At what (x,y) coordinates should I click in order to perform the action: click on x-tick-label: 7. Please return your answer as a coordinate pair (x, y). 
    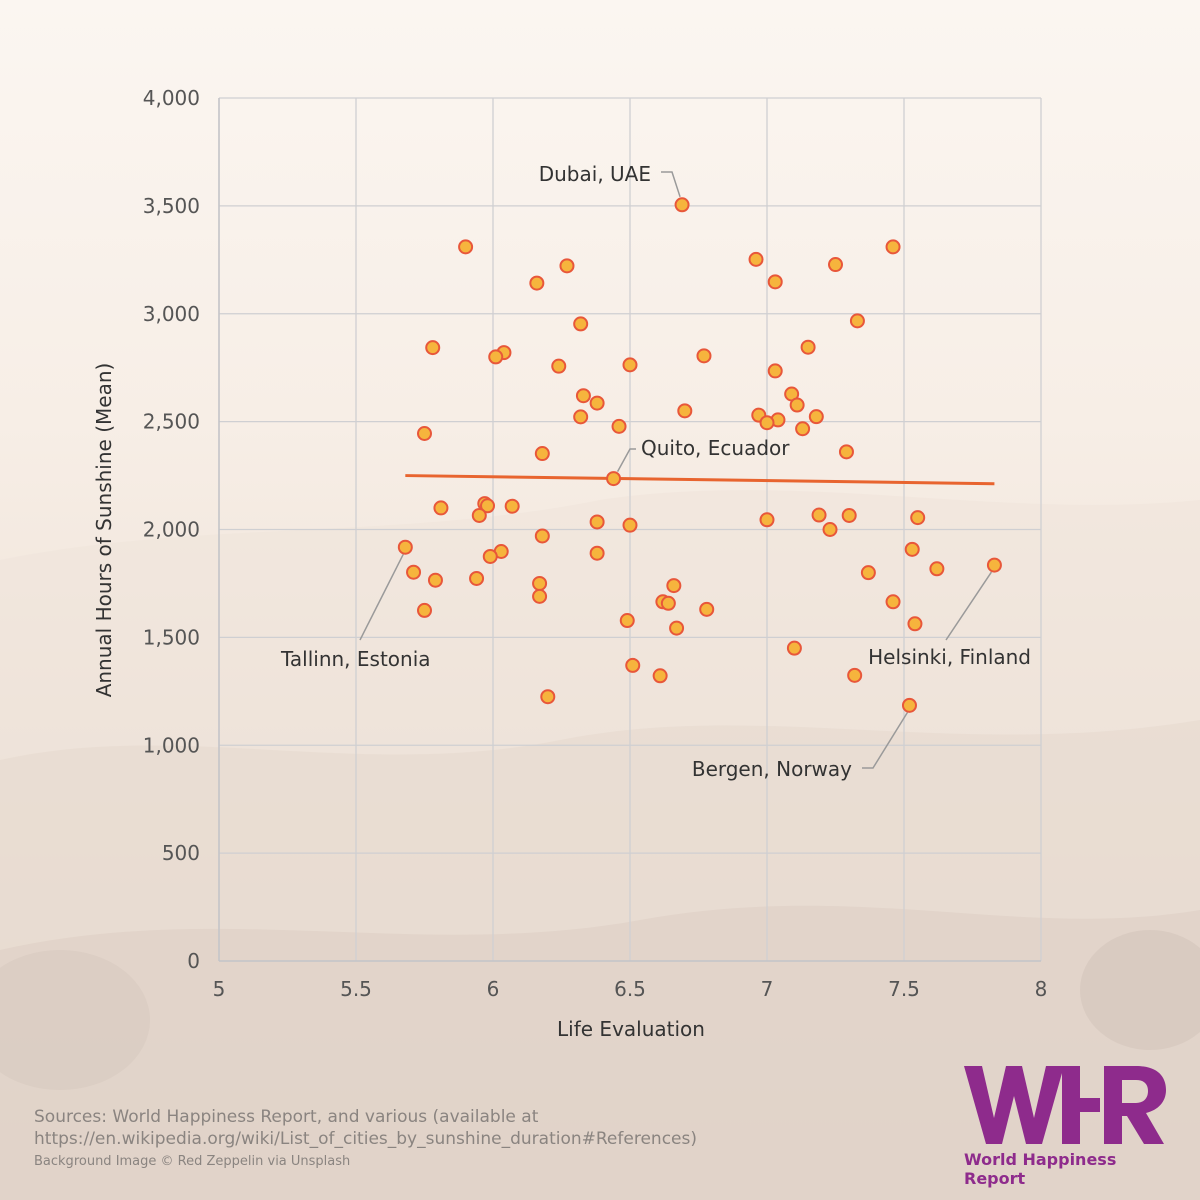
    Looking at the image, I should click on (767, 989).